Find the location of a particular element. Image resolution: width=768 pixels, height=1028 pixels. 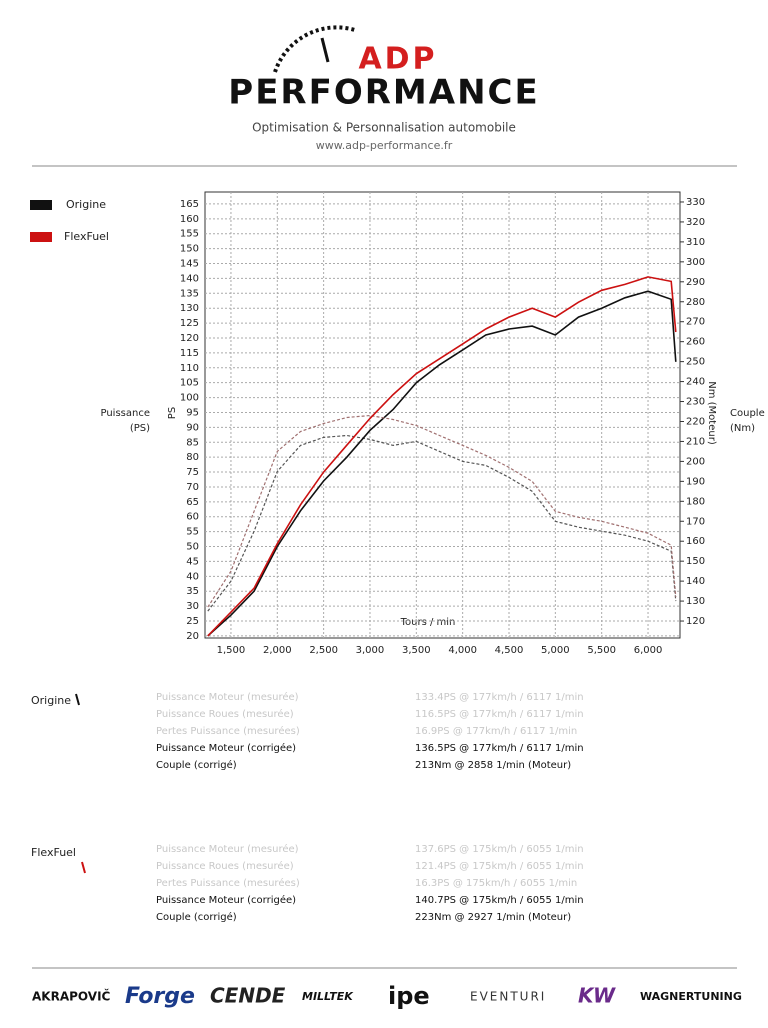

x-tick-label: 6,000 is located at coordinates (648, 650).